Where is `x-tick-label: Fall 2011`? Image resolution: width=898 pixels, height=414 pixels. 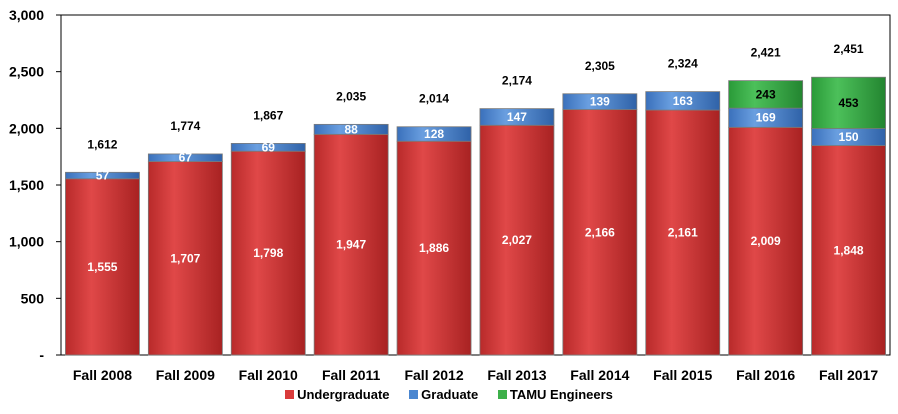 x-tick-label: Fall 2011 is located at coordinates (351, 375).